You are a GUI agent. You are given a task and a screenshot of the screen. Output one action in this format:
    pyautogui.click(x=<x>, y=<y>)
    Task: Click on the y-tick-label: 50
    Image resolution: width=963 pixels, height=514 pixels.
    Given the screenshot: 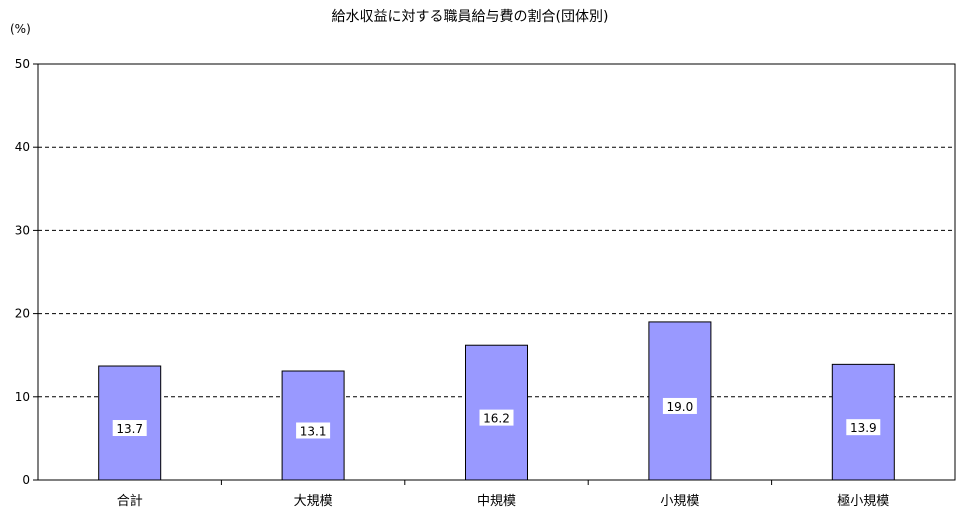 What is the action you would take?
    pyautogui.click(x=22, y=64)
    